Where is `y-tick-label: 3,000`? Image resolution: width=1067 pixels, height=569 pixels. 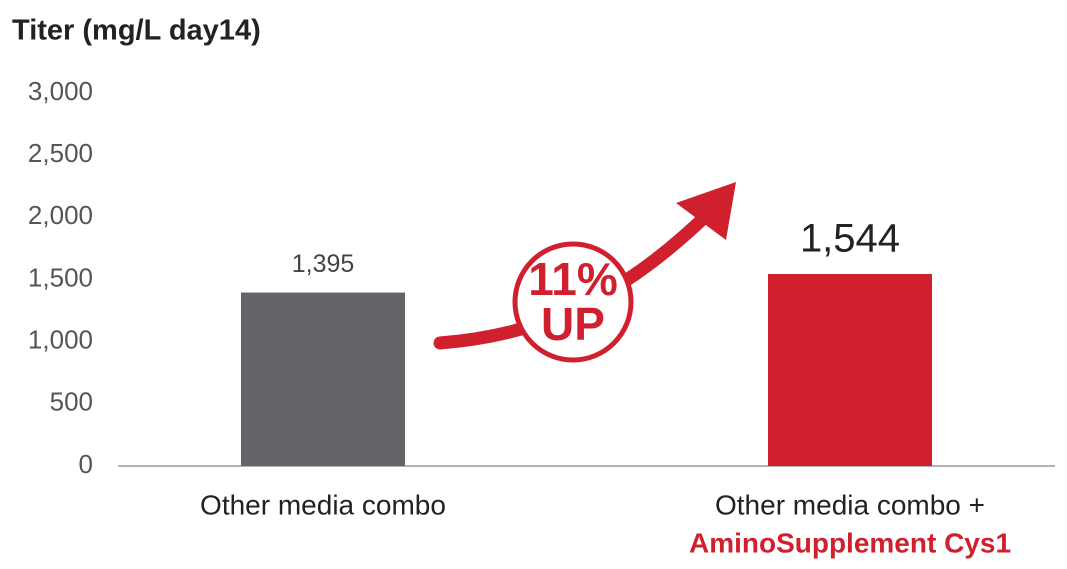 y-tick-label: 3,000 is located at coordinates (60, 91).